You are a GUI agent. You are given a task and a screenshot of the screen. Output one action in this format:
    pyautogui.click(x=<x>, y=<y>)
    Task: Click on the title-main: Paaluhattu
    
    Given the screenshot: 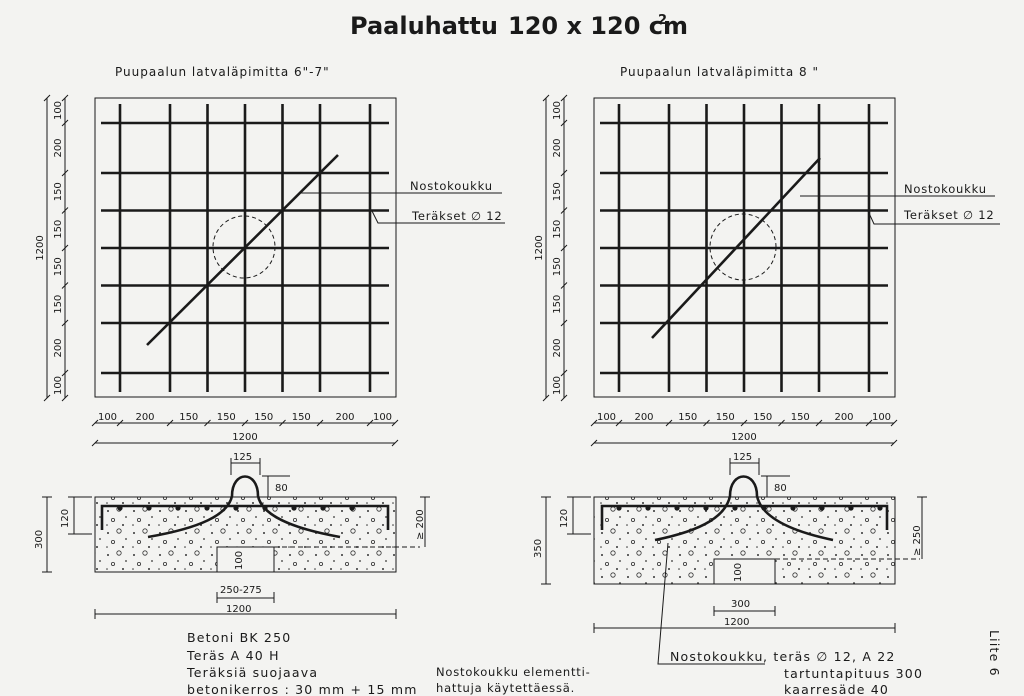 What is the action you would take?
    pyautogui.click(x=424, y=26)
    